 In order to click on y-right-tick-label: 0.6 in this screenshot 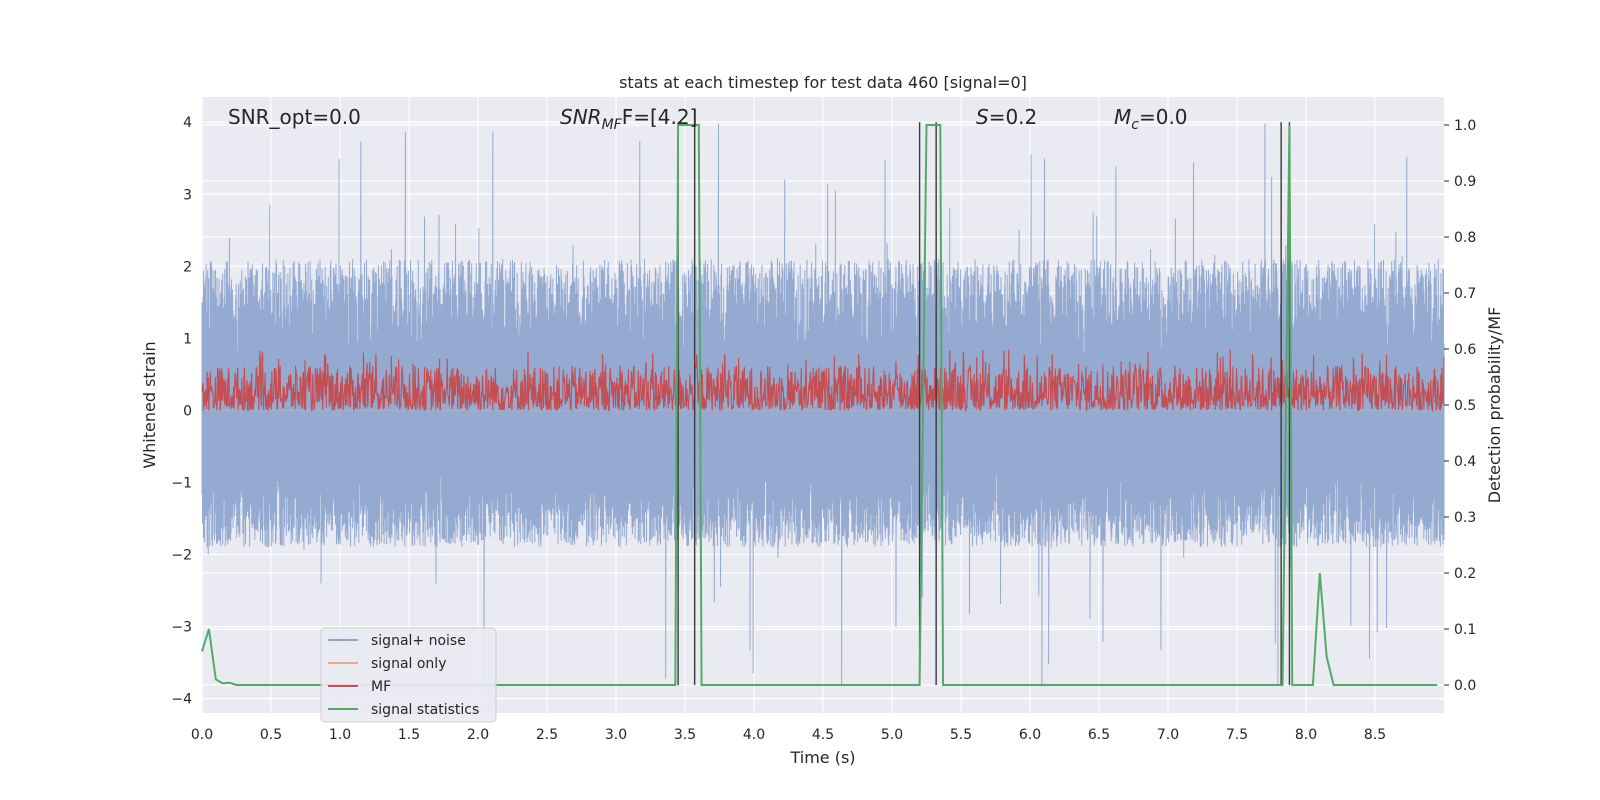, I will do `click(1465, 350)`.